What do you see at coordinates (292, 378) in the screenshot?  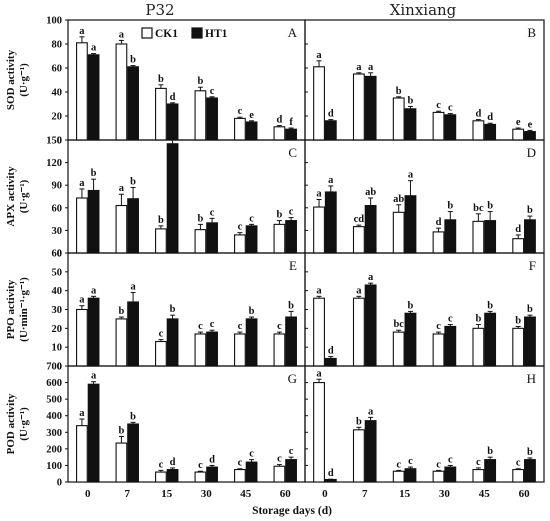 I see `panel-label: G` at bounding box center [292, 378].